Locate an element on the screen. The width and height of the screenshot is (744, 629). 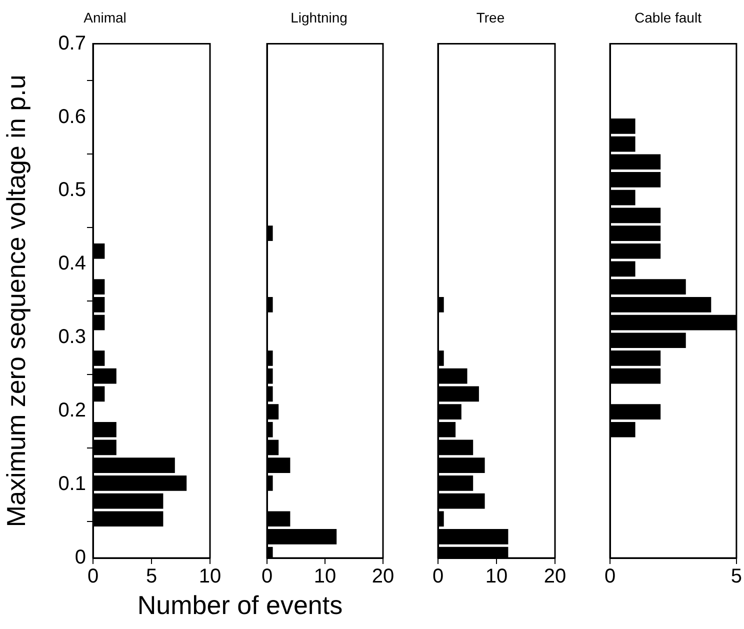
y-tick-label: 0 is located at coordinates (80, 557).